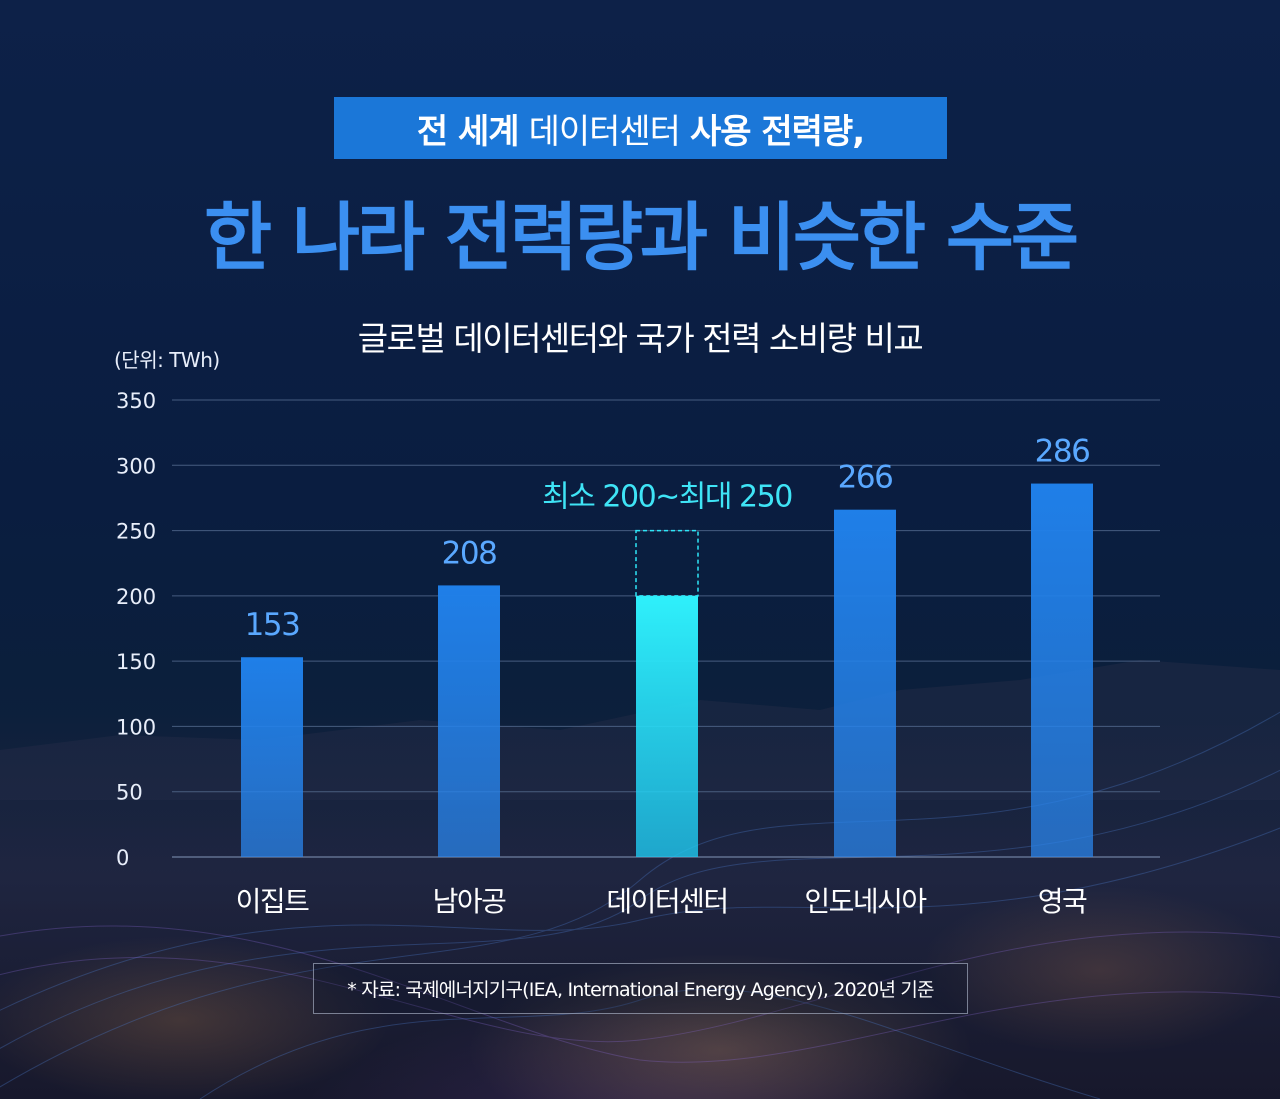  Describe the element at coordinates (136, 629) in the screenshot. I see `y-axis-ticks: 0 50 100 150 200 250 300 350` at that location.